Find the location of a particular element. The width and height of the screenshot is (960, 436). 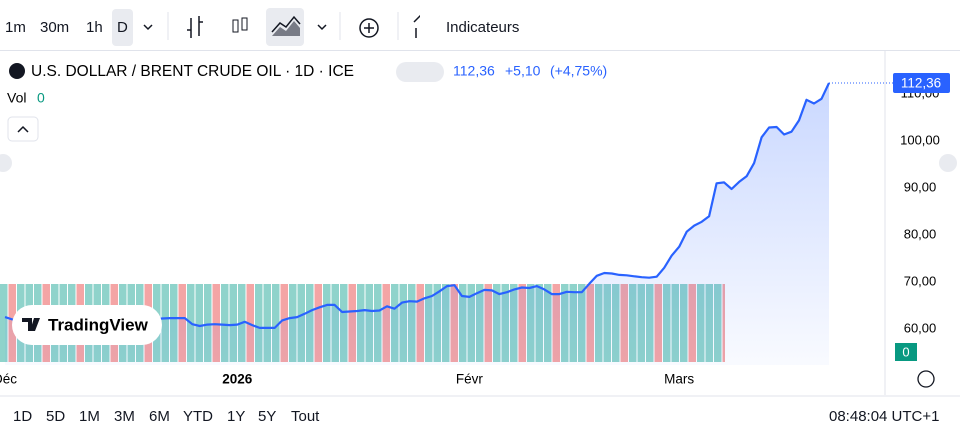

range: 6M is located at coordinates (159, 416).